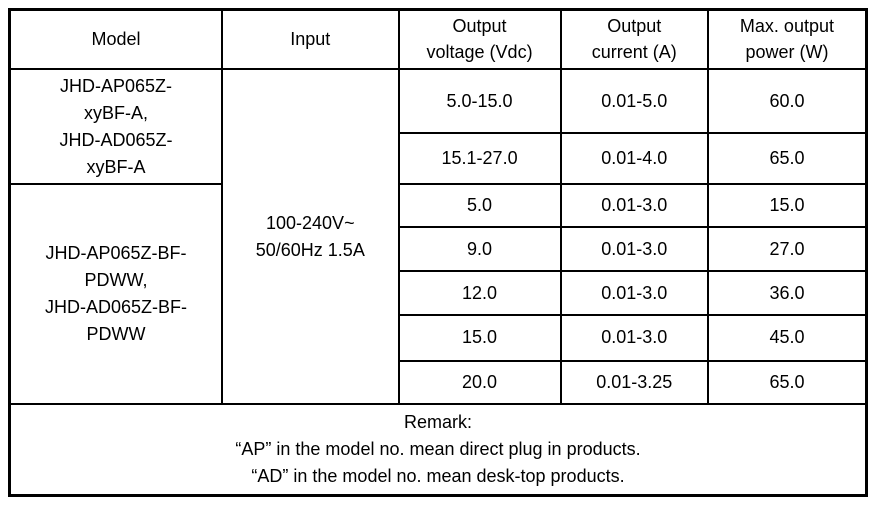 Image resolution: width=875 pixels, height=505 pixels. I want to click on voltage-cell: 5.0, so click(479, 205).